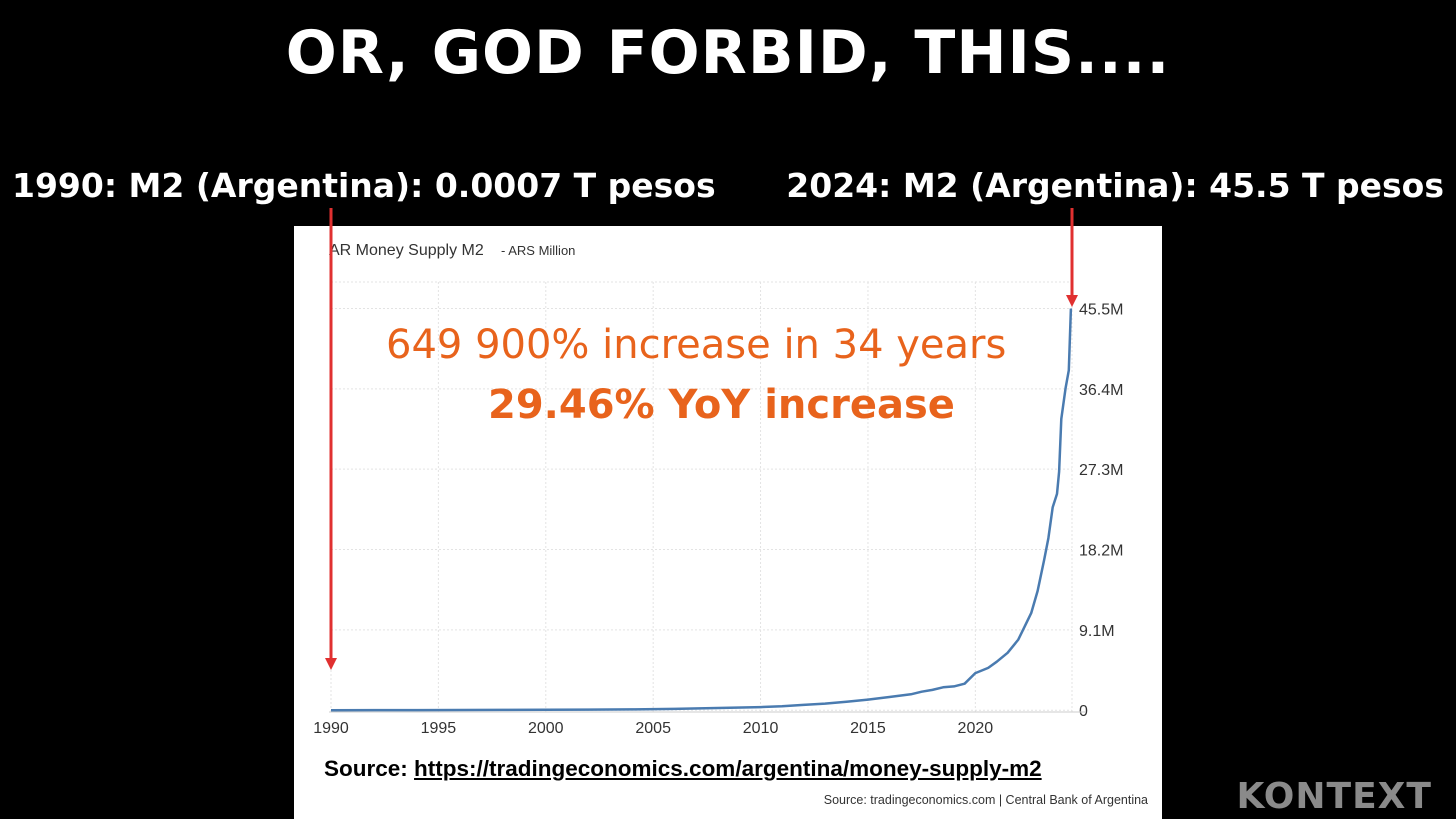  I want to click on callout-1990: 1990: M2 (Argentina): 0.0007 T pesos, so click(364, 185).